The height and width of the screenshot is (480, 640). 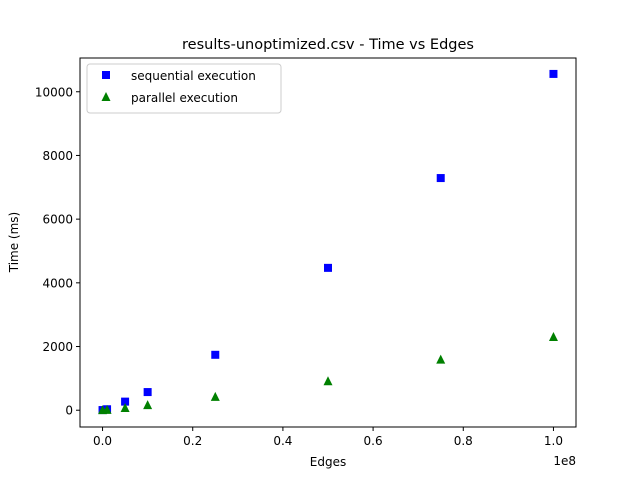 What do you see at coordinates (282, 441) in the screenshot?
I see `x-tick-label: 0.4` at bounding box center [282, 441].